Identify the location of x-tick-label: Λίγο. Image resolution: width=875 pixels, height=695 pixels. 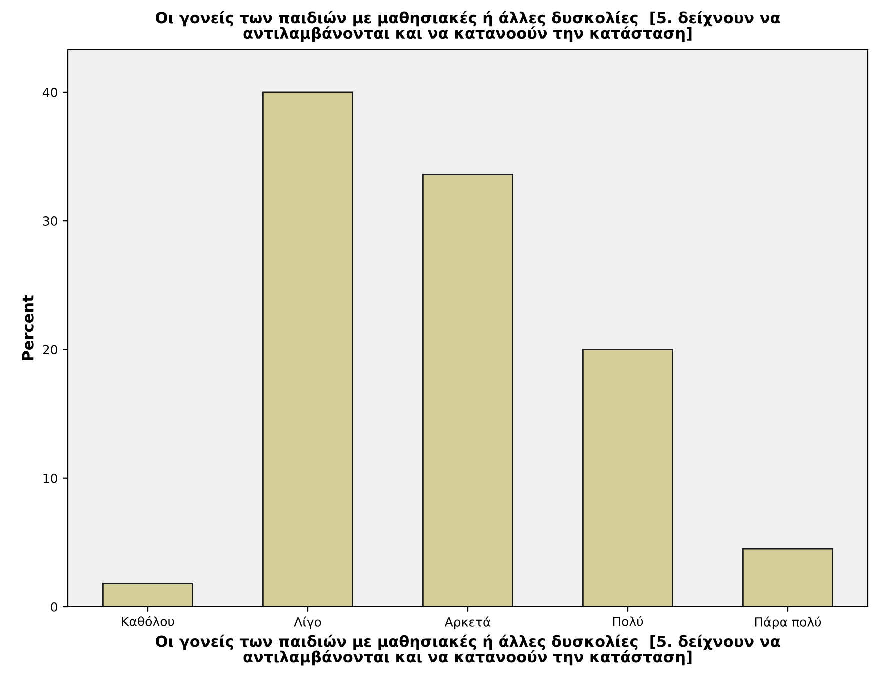
(308, 623).